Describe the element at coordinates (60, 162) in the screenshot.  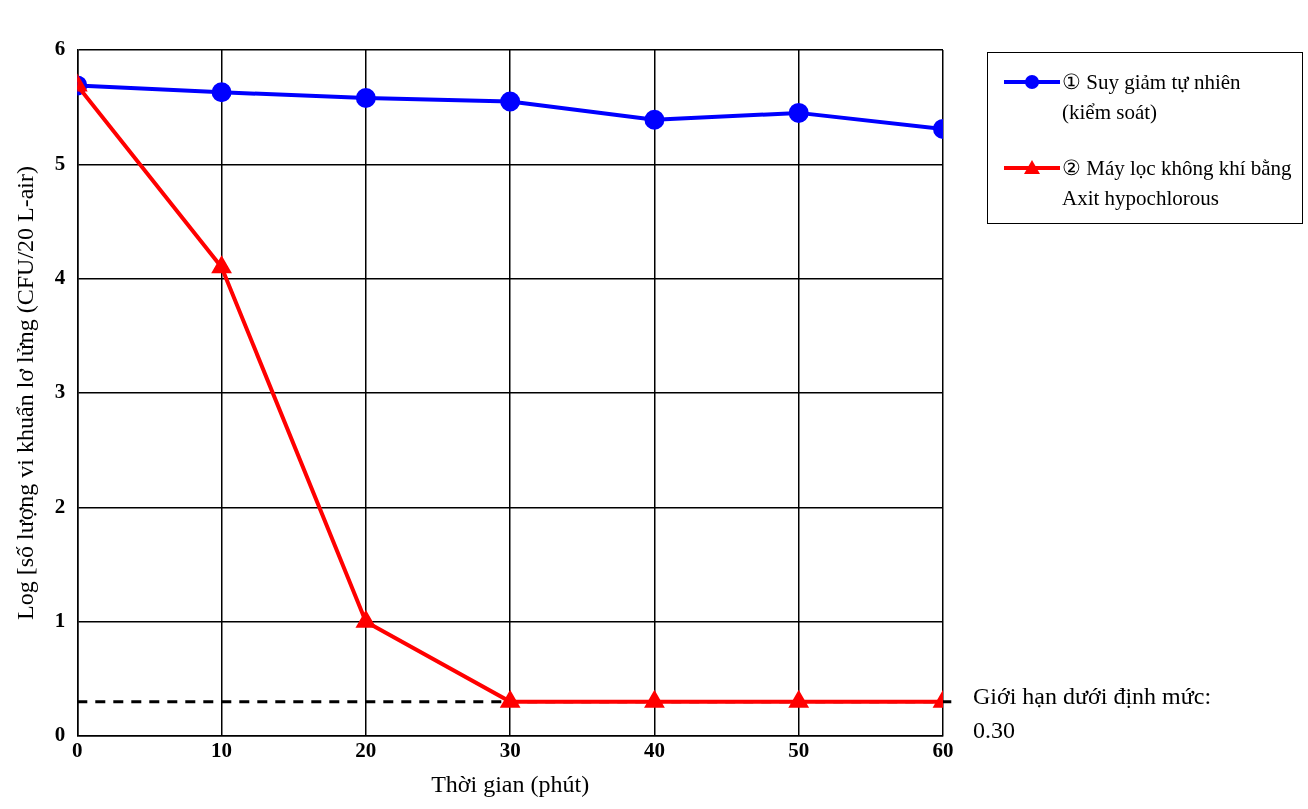
I see `y-tick-label: 5` at that location.